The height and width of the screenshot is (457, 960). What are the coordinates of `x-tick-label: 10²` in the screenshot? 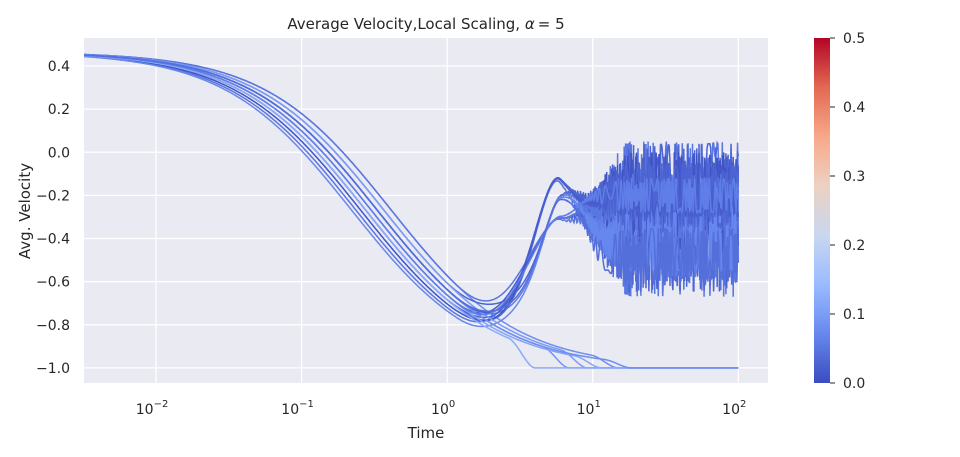 It's located at (734, 408).